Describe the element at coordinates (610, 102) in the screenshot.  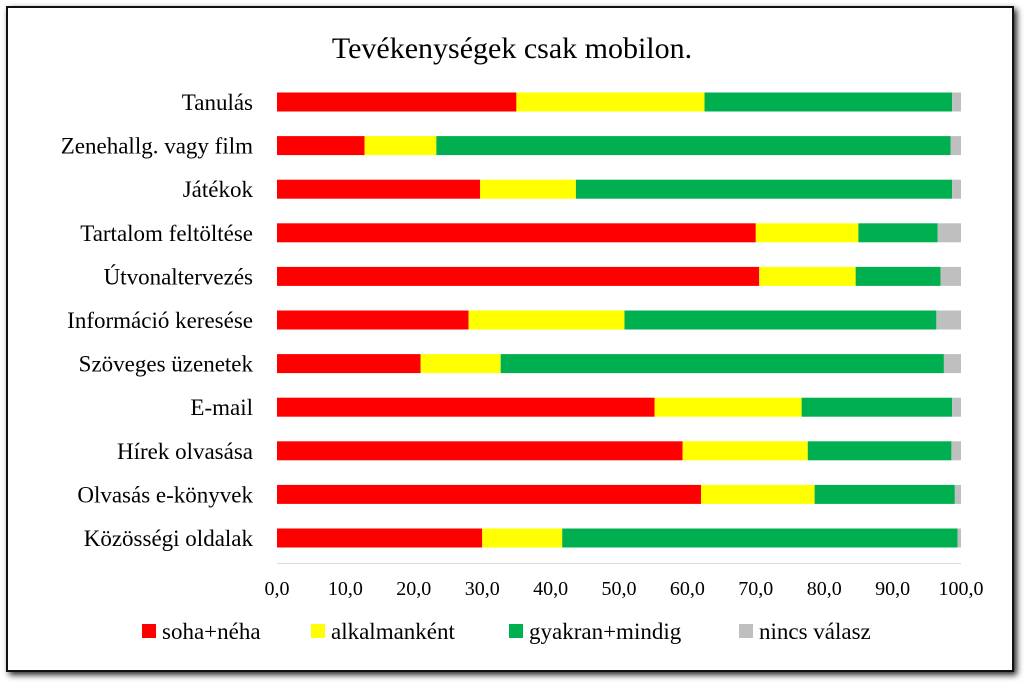
I see `bar-alkalmankent-tanulas` at that location.